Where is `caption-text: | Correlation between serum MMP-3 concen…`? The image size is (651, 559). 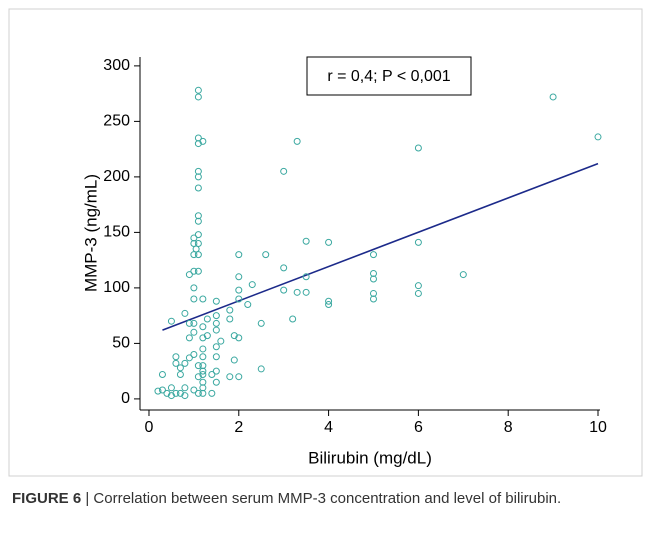 caption-text: | Correlation between serum MMP-3 concen… is located at coordinates (323, 498).